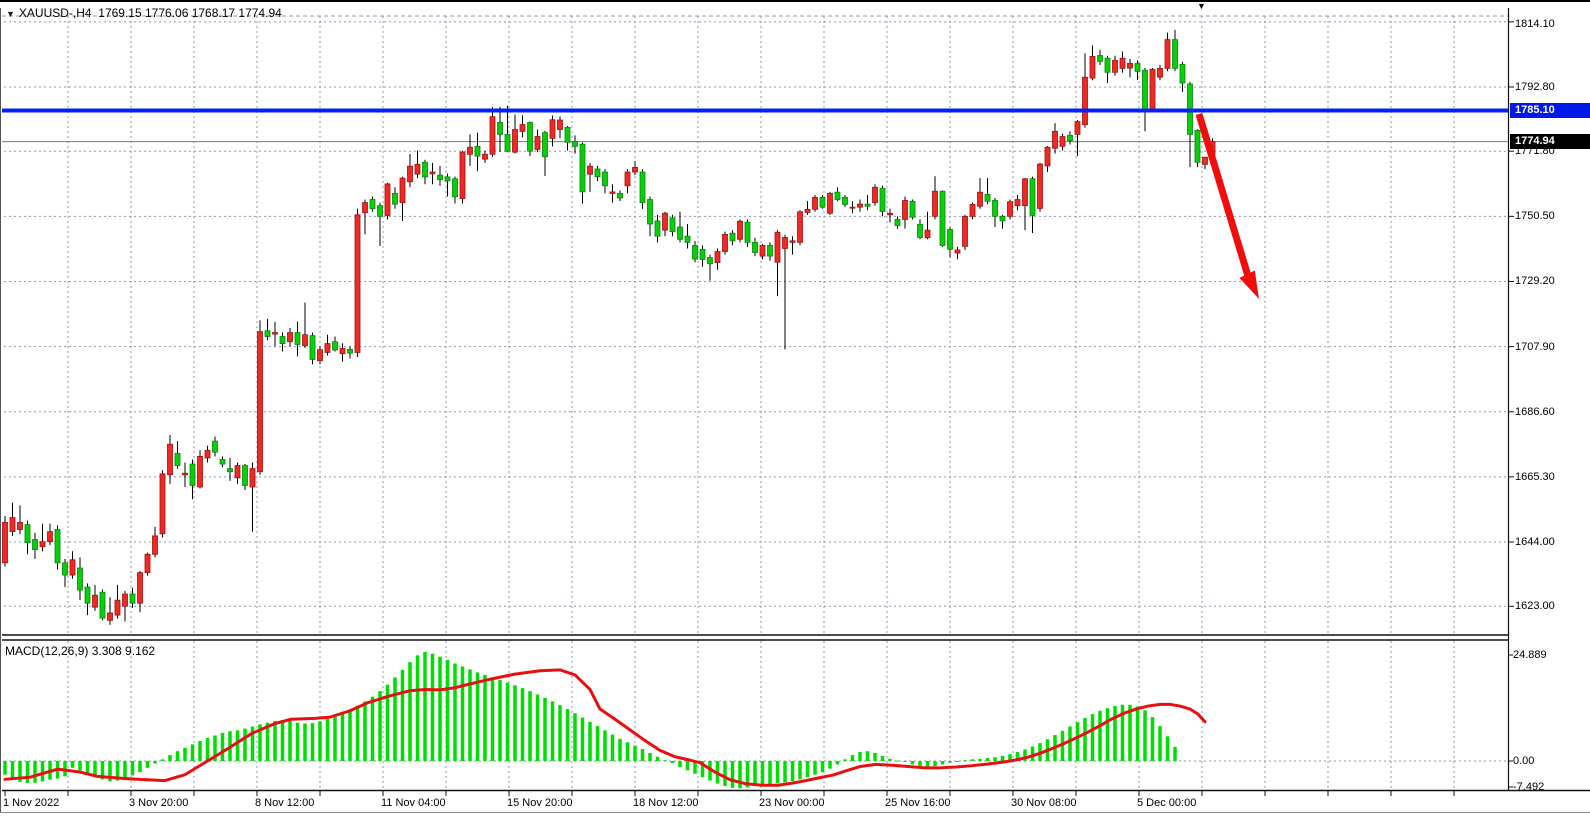 The width and height of the screenshot is (1590, 825). I want to click on time-axis-label: 23 Nov 00:00, so click(792, 803).